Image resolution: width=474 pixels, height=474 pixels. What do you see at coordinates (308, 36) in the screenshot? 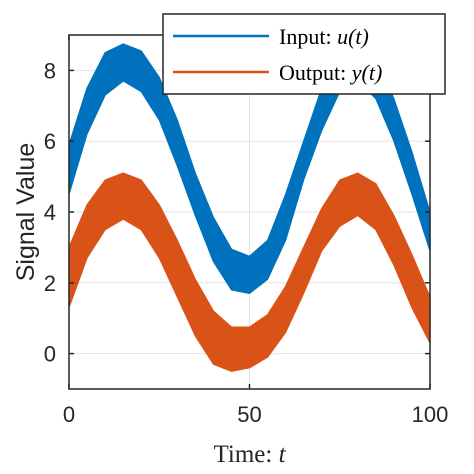
I see `legend-label-text: Input:` at bounding box center [308, 36].